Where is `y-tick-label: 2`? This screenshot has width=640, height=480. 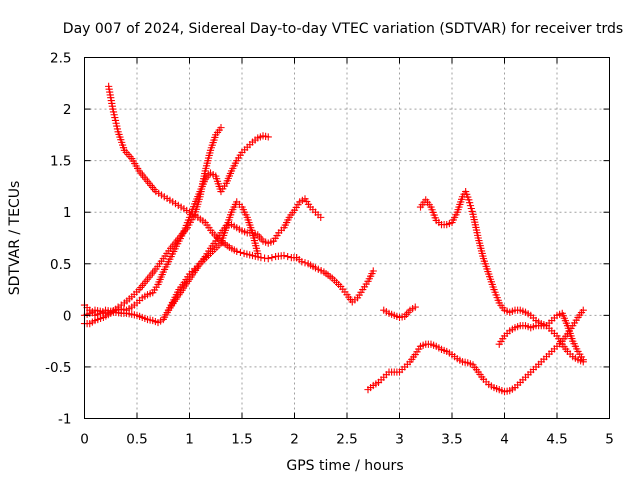 y-tick-label: 2 is located at coordinates (67, 110).